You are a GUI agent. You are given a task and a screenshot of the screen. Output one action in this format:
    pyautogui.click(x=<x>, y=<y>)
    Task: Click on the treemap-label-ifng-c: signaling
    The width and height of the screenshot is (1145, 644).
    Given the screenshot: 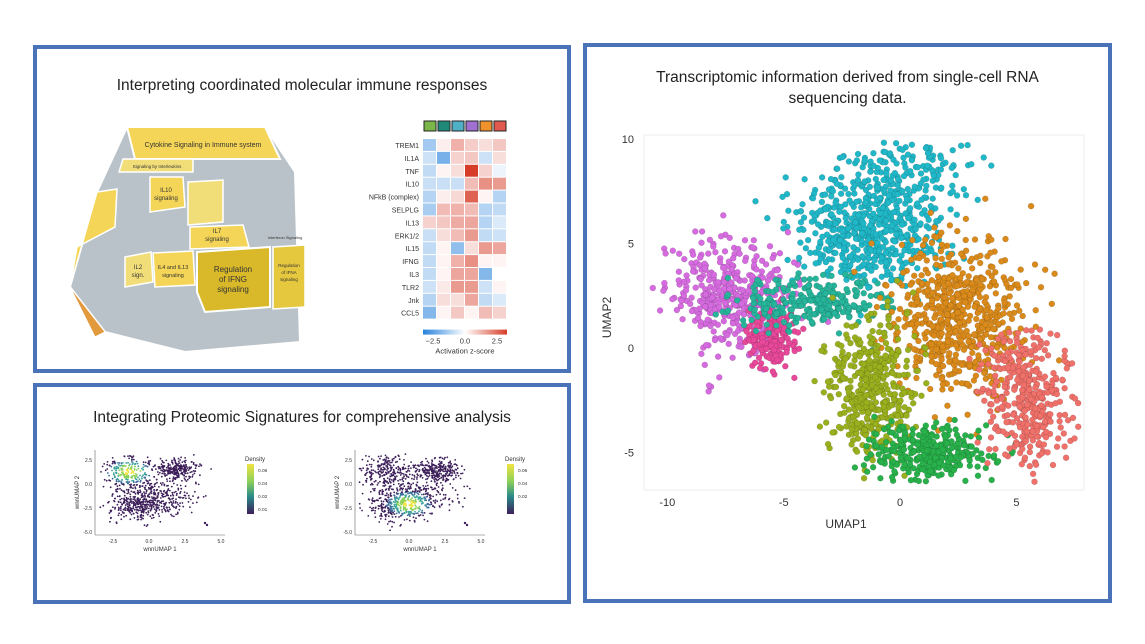 What is the action you would take?
    pyautogui.click(x=233, y=289)
    